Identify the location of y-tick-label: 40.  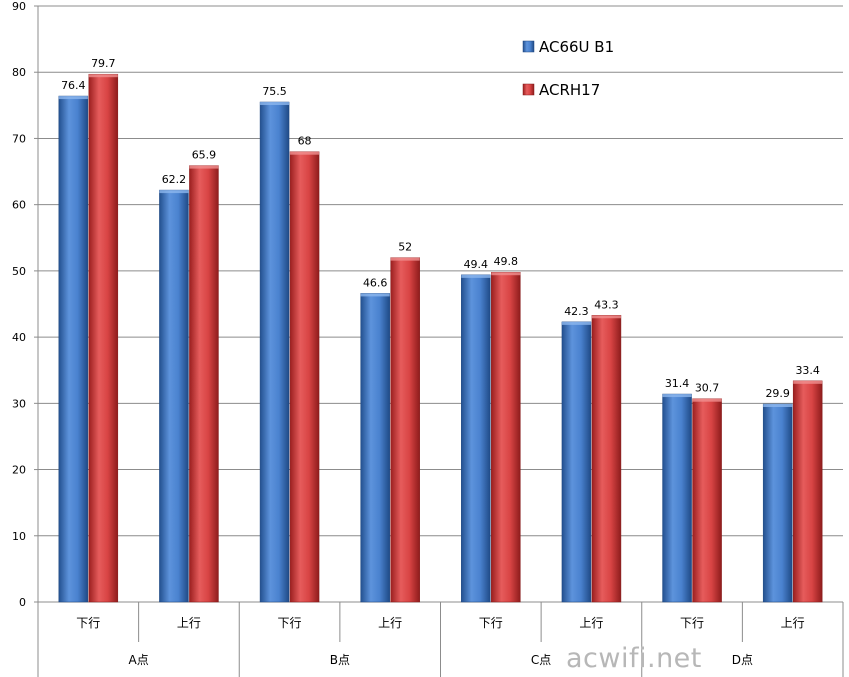
(19, 337).